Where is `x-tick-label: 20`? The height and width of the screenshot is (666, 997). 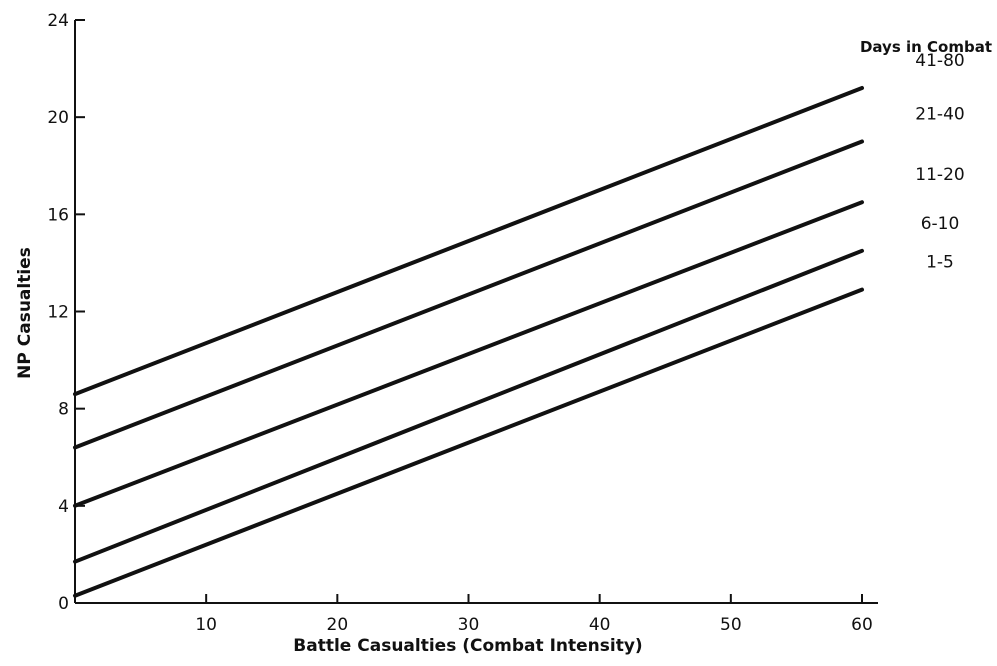 x-tick-label: 20 is located at coordinates (338, 625).